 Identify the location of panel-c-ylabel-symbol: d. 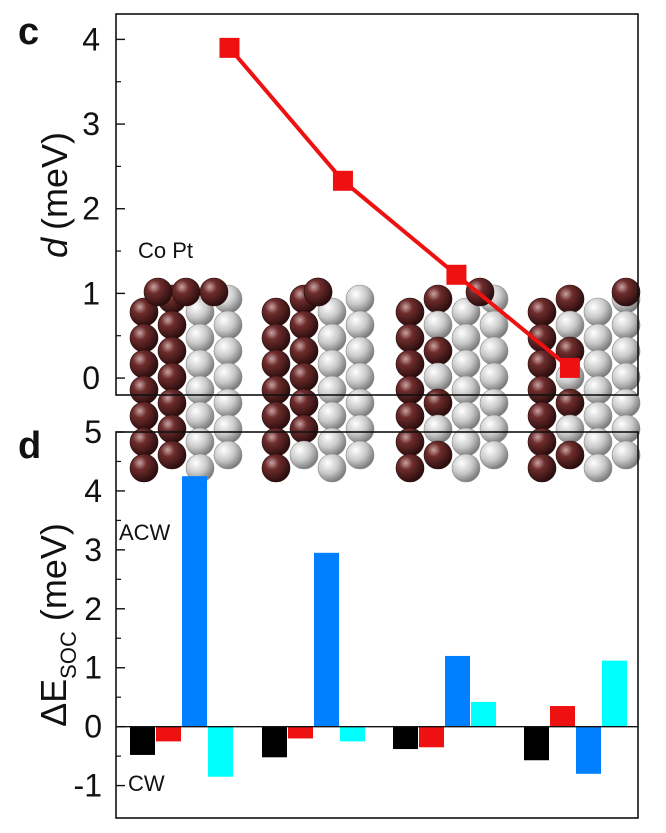
(54, 247).